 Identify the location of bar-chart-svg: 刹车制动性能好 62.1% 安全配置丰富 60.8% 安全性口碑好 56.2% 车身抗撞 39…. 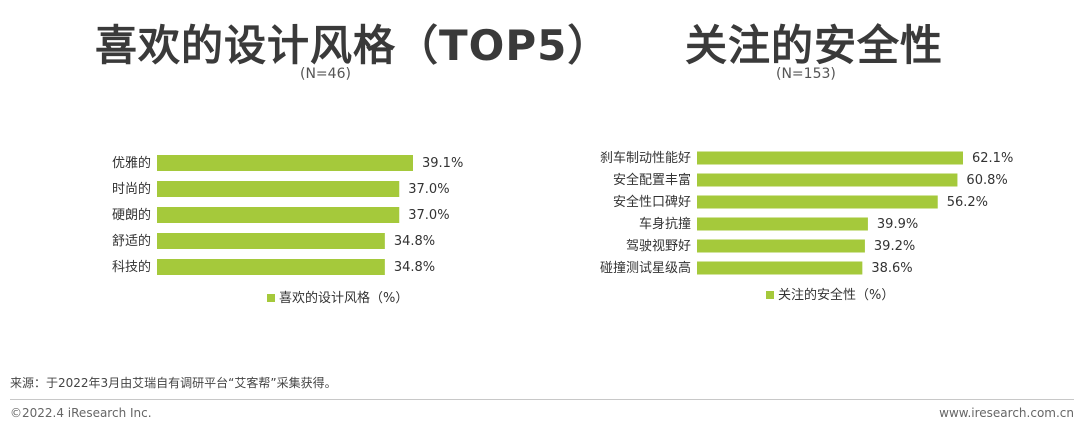
(806, 226).